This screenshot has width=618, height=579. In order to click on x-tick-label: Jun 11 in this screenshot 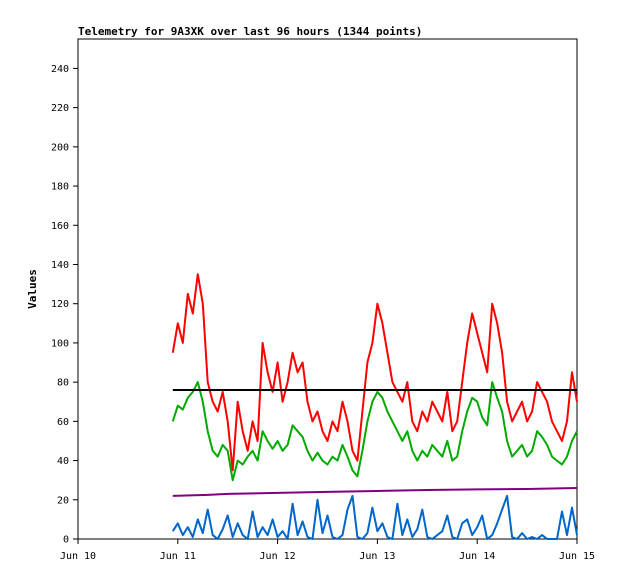, I will do `click(178, 556)`.